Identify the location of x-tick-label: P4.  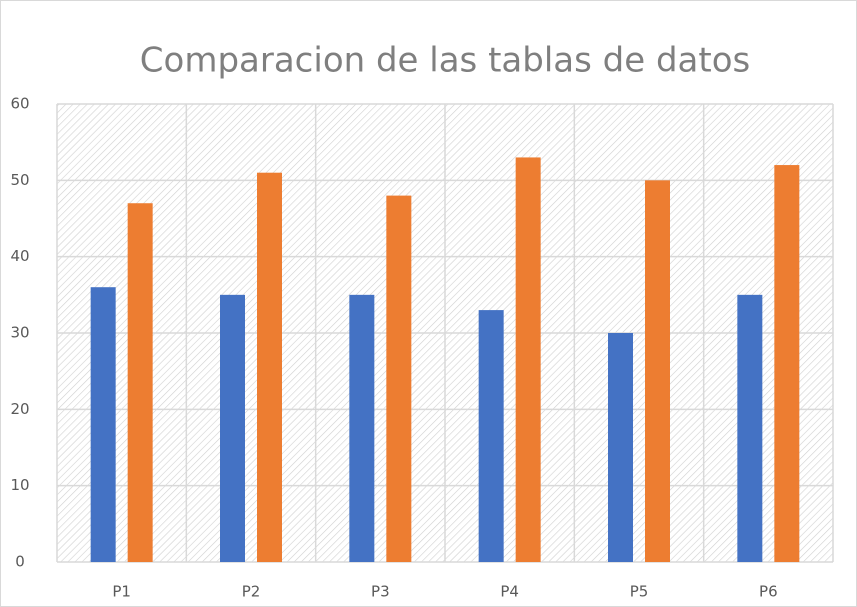
(509, 592).